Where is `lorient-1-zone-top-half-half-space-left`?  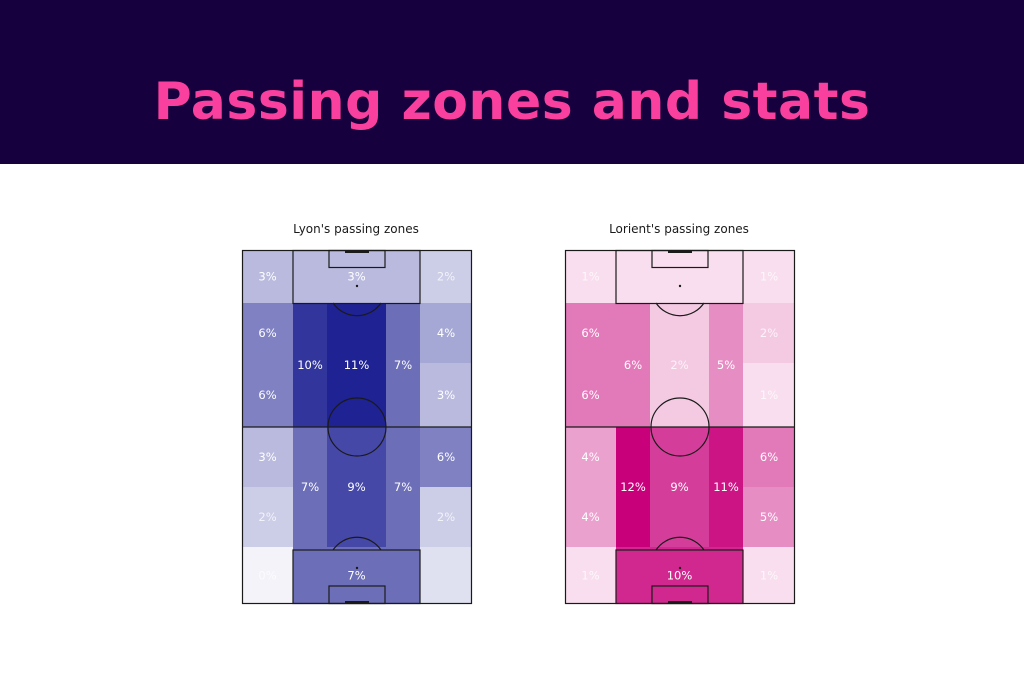 lorient-1-zone-top-half-half-space-left is located at coordinates (633, 365).